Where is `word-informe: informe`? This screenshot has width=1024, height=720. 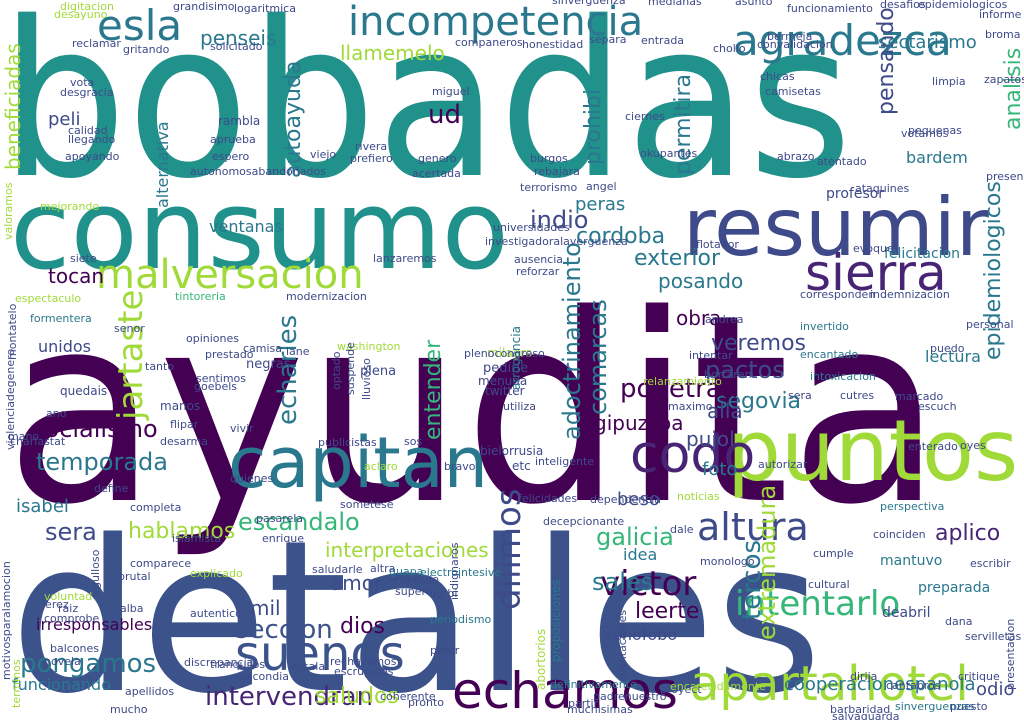 word-informe: informe is located at coordinates (1000, 14).